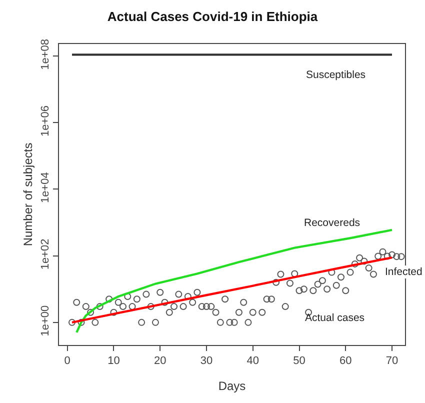 This screenshot has height=403, width=425. What do you see at coordinates (336, 75) in the screenshot?
I see `series-label: Susceptibles` at bounding box center [336, 75].